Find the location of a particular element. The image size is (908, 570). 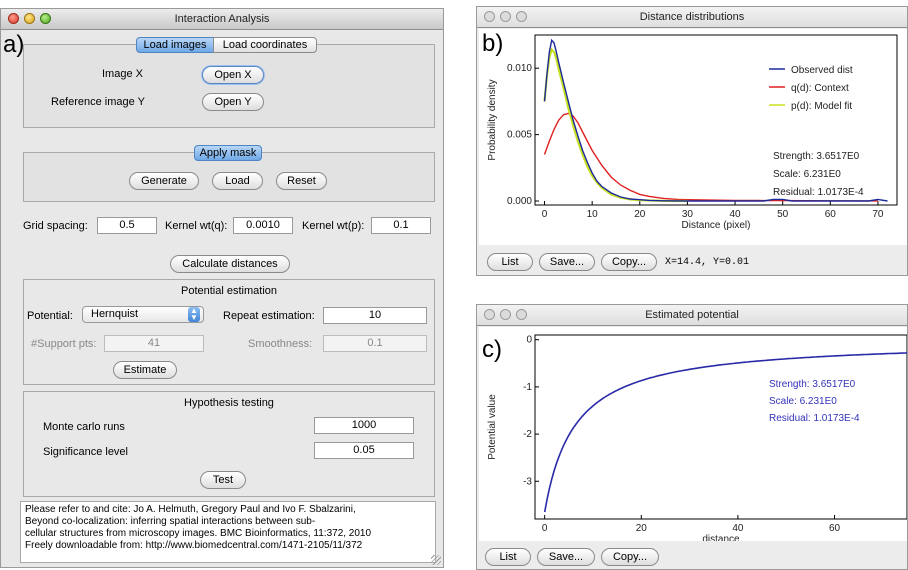

estimate-button: Estimate is located at coordinates (145, 370).